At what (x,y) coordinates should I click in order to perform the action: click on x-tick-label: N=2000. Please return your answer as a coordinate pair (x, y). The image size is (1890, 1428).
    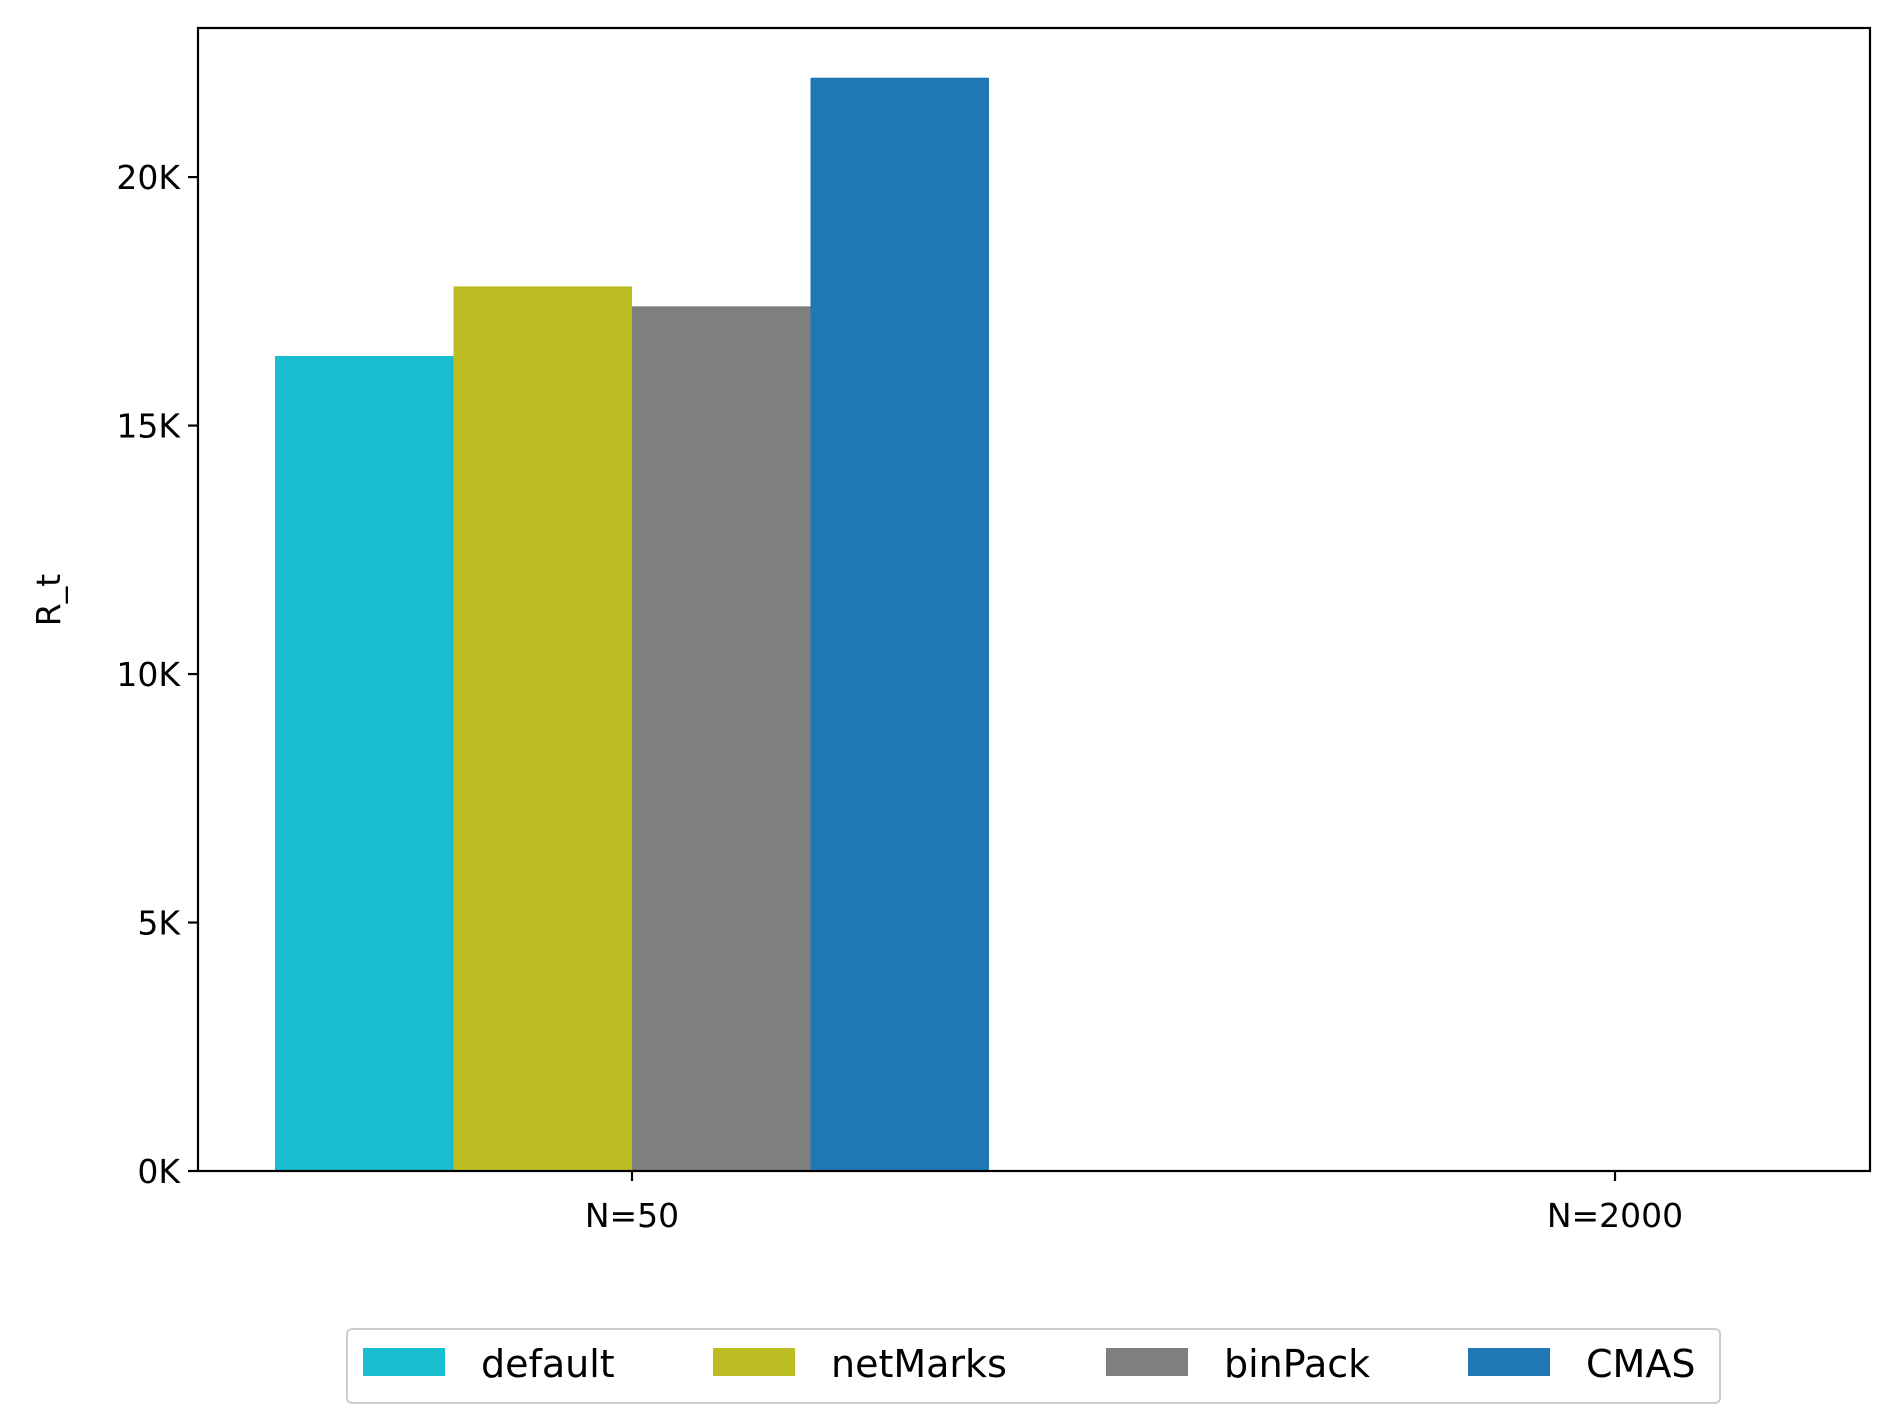
    Looking at the image, I should click on (1615, 1215).